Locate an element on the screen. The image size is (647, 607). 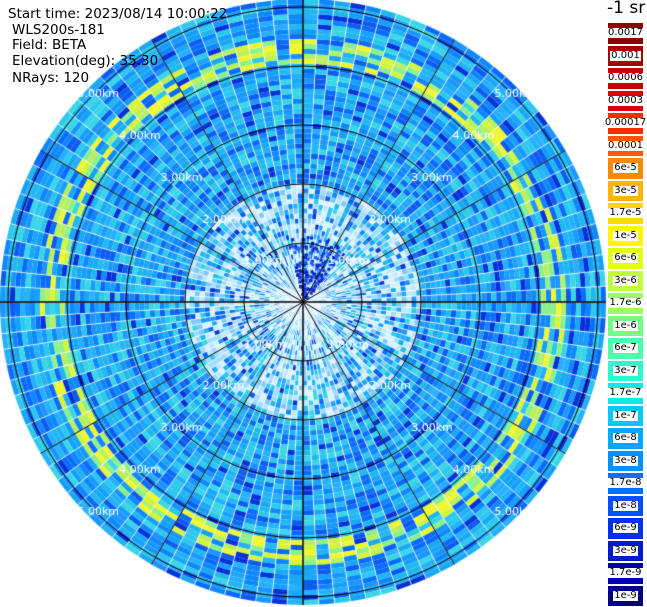
colorbar-tick-label: 6e-6 is located at coordinates (625, 258).